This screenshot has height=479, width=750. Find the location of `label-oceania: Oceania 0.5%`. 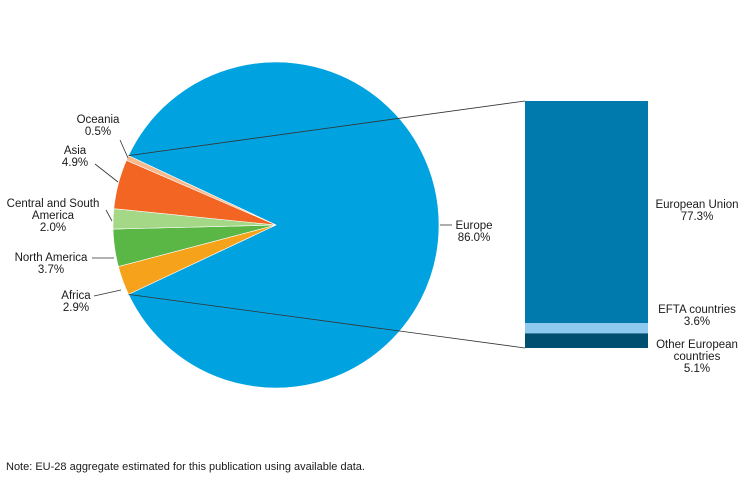

label-oceania: Oceania 0.5% is located at coordinates (98, 126).